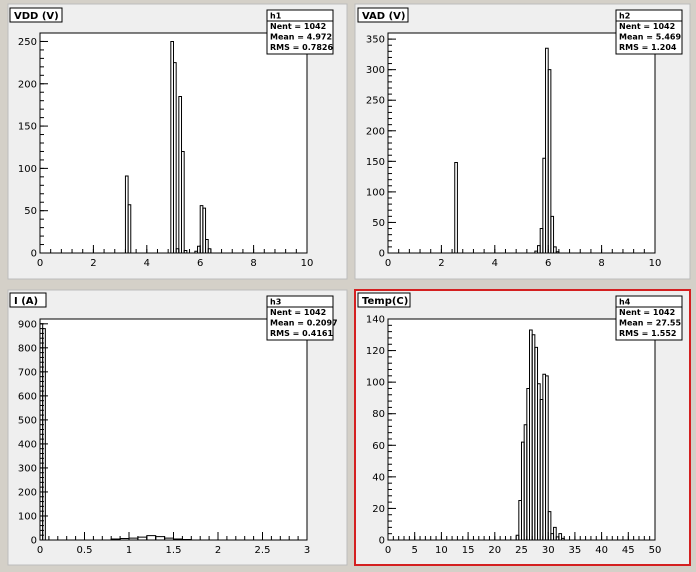 This screenshot has height=572, width=696. Describe the element at coordinates (625, 302) in the screenshot. I see `stats-name: h4` at that location.